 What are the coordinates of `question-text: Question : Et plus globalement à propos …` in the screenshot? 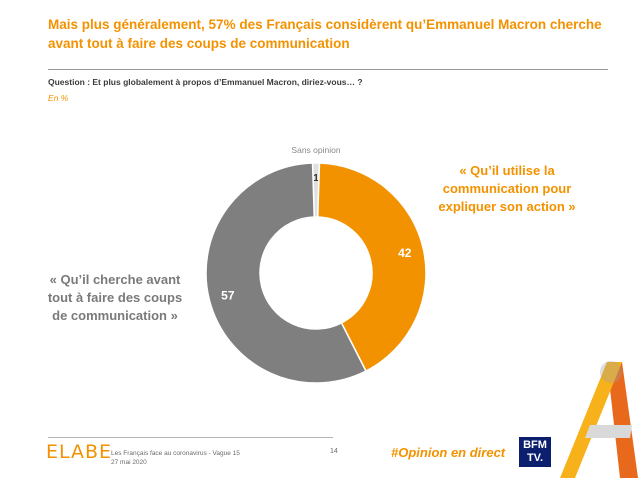 It's located at (205, 82).